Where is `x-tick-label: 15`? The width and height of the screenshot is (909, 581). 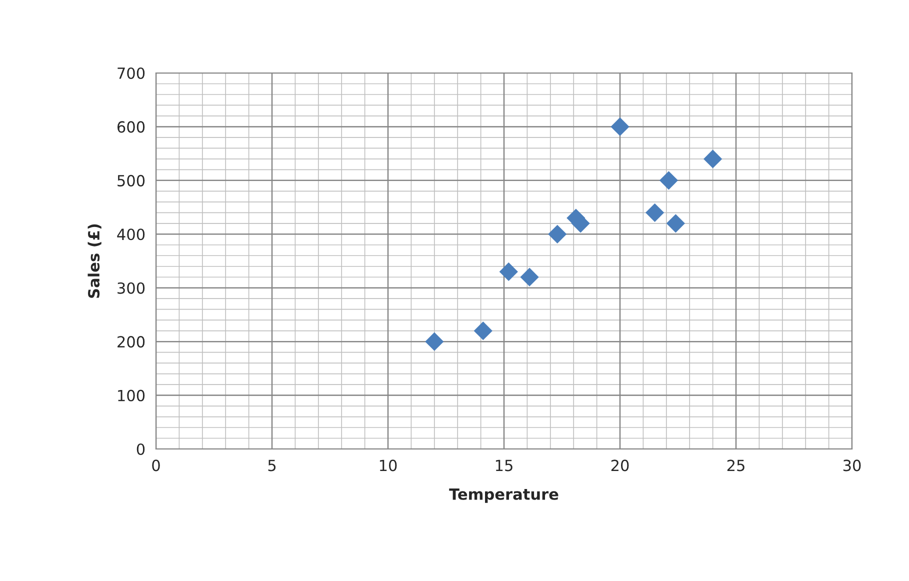 x-tick-label: 15 is located at coordinates (504, 466).